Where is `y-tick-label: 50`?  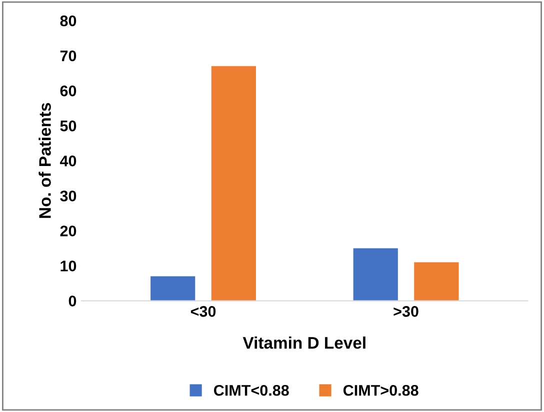
y-tick-label: 50 is located at coordinates (68, 126).